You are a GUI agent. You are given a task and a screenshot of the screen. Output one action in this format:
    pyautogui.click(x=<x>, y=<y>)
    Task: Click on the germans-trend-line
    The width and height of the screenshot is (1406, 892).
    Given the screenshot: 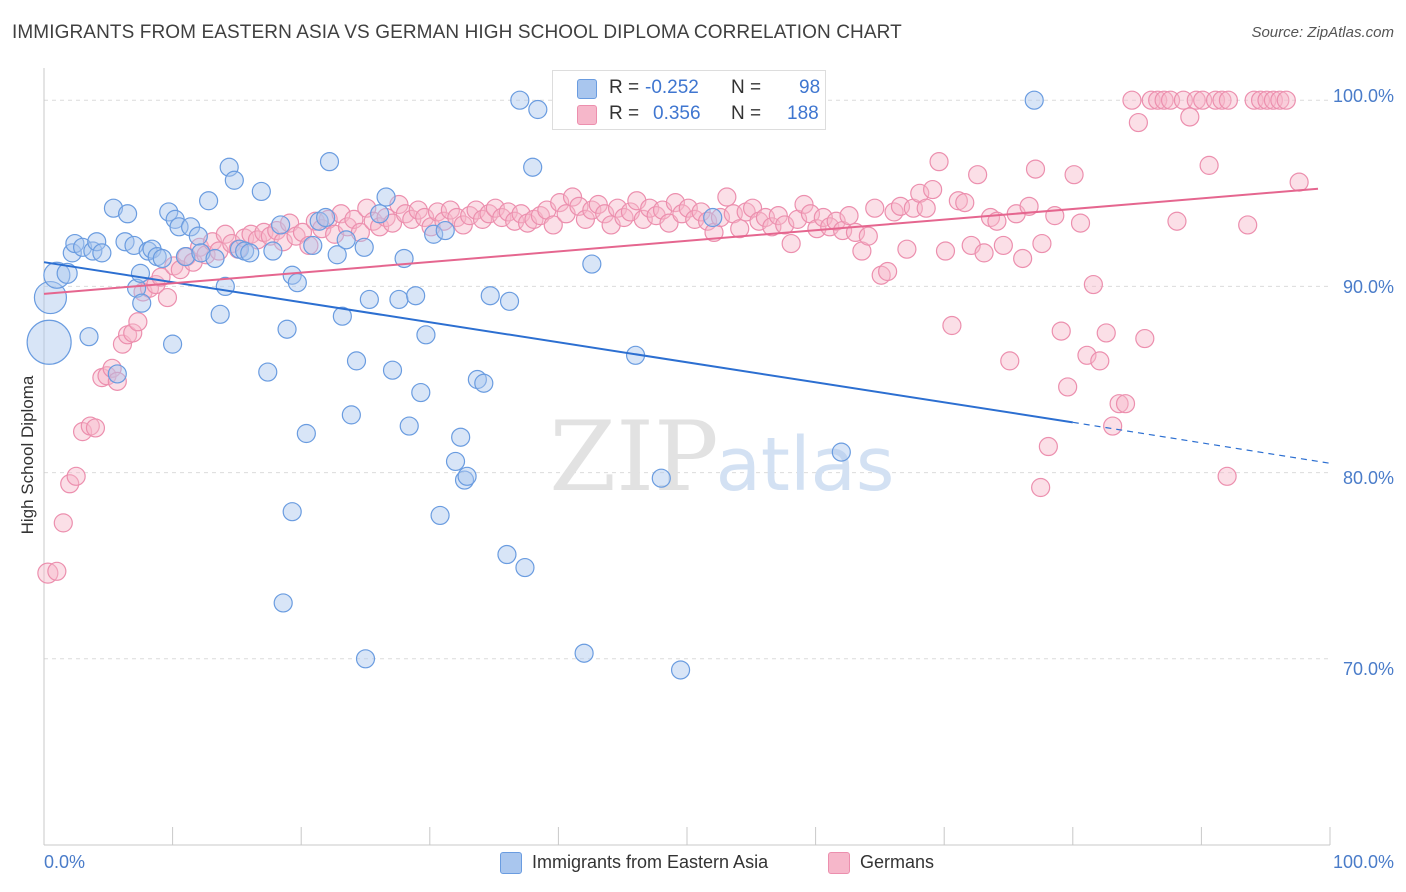 What is the action you would take?
    pyautogui.click(x=681, y=241)
    